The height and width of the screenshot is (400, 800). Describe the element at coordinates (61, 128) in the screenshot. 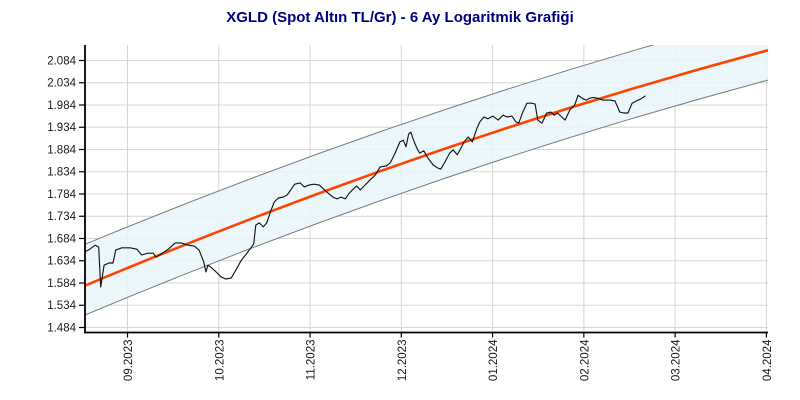

I see `y-tick-label: 1.934` at that location.